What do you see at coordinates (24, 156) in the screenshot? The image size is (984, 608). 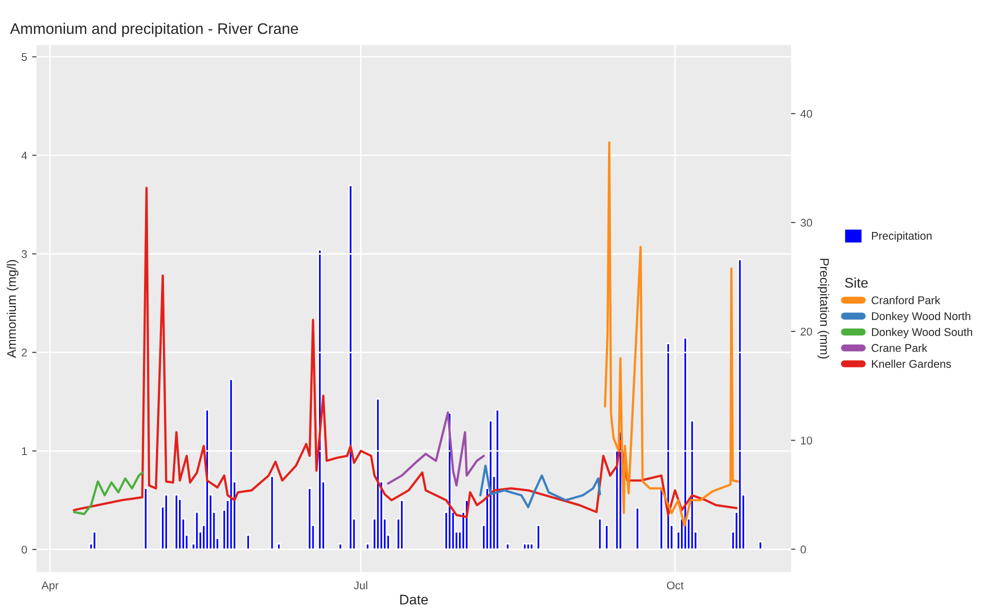 I see `y-tick-label: 4` at bounding box center [24, 156].